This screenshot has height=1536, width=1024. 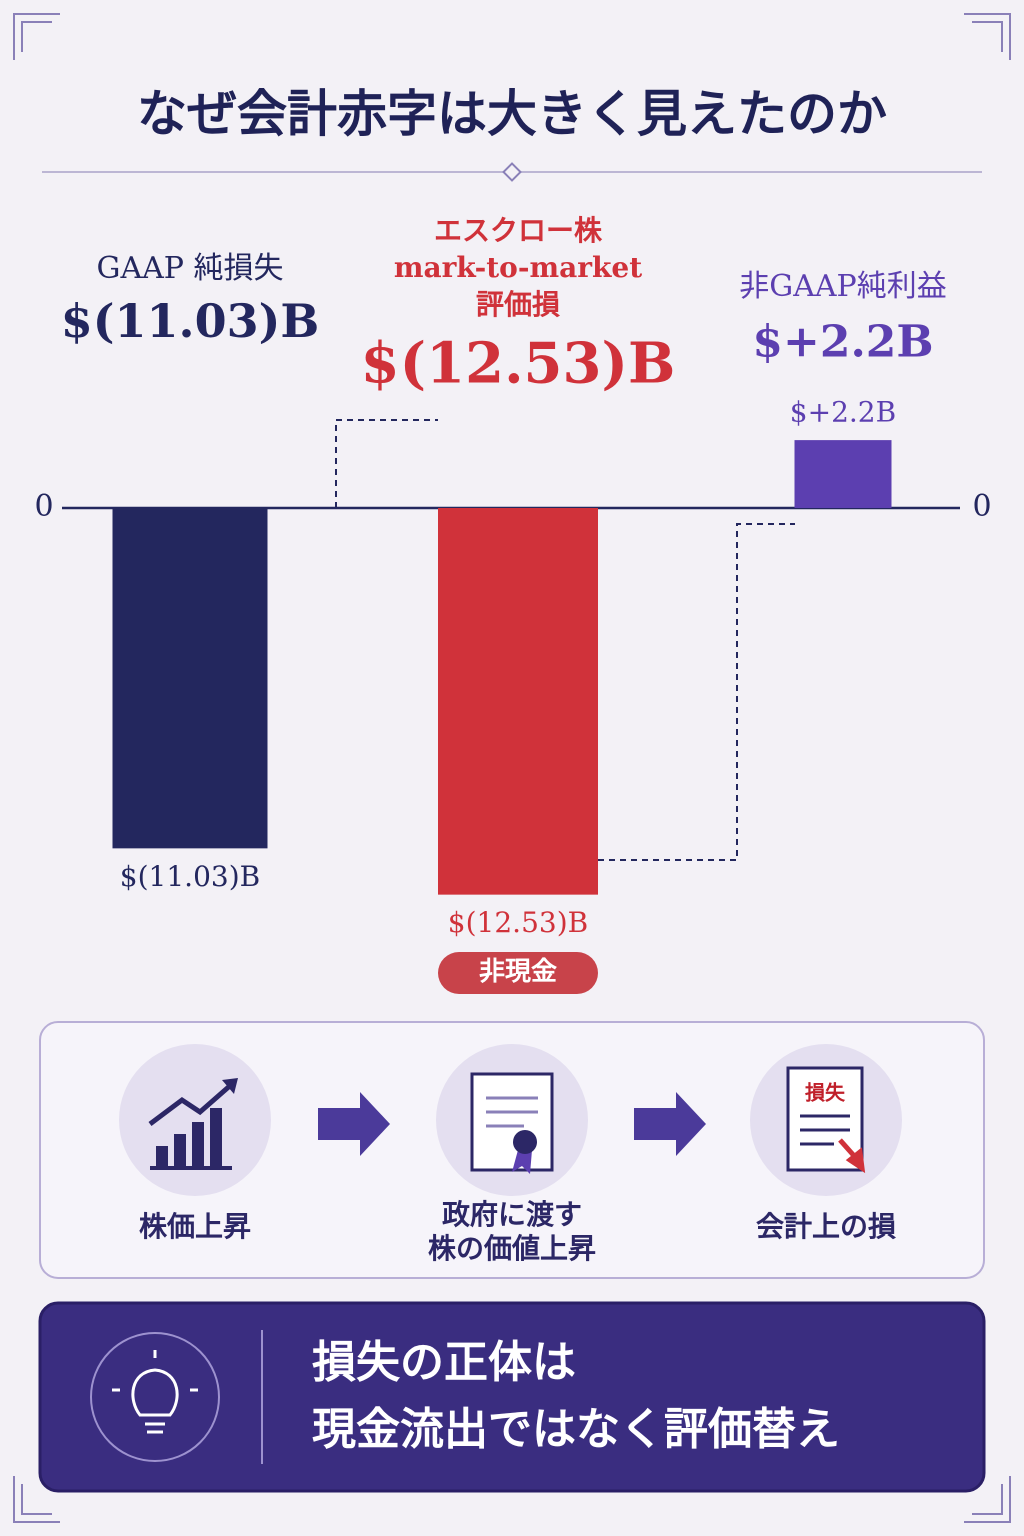 What do you see at coordinates (576, 1396) in the screenshot?
I see `conclusion: 損失の正体は現金流出ではなく評価替え` at bounding box center [576, 1396].